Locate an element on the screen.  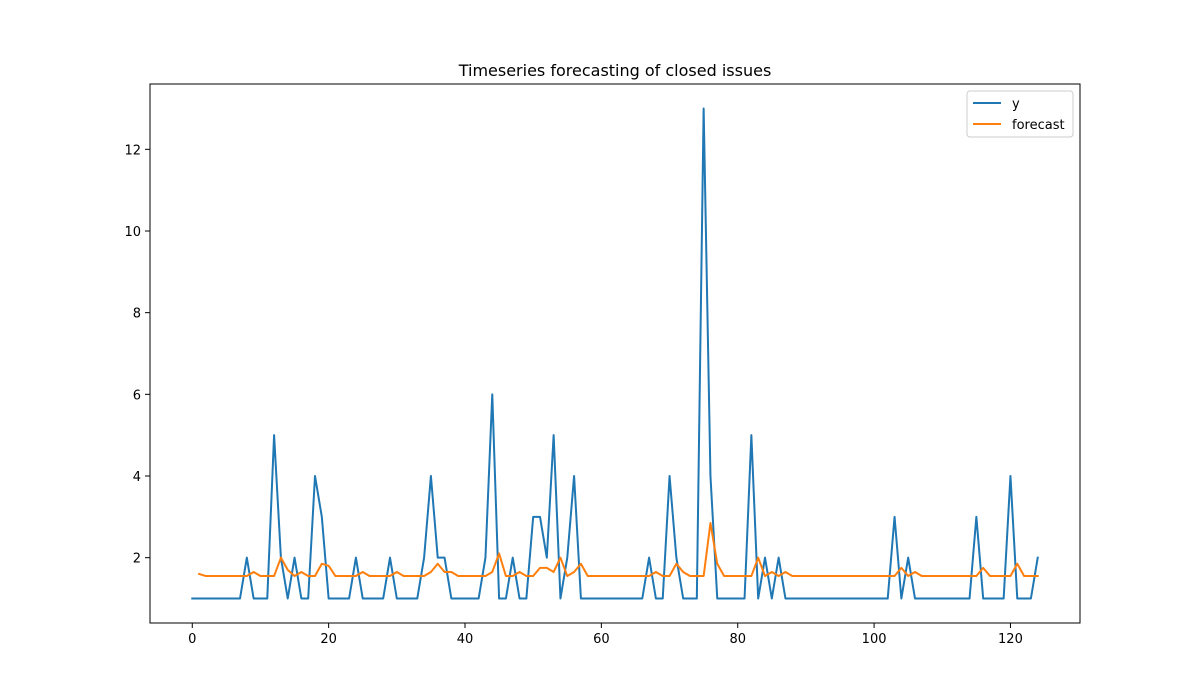
chart-title: Timeseries forecasting of closed issues is located at coordinates (615, 70).